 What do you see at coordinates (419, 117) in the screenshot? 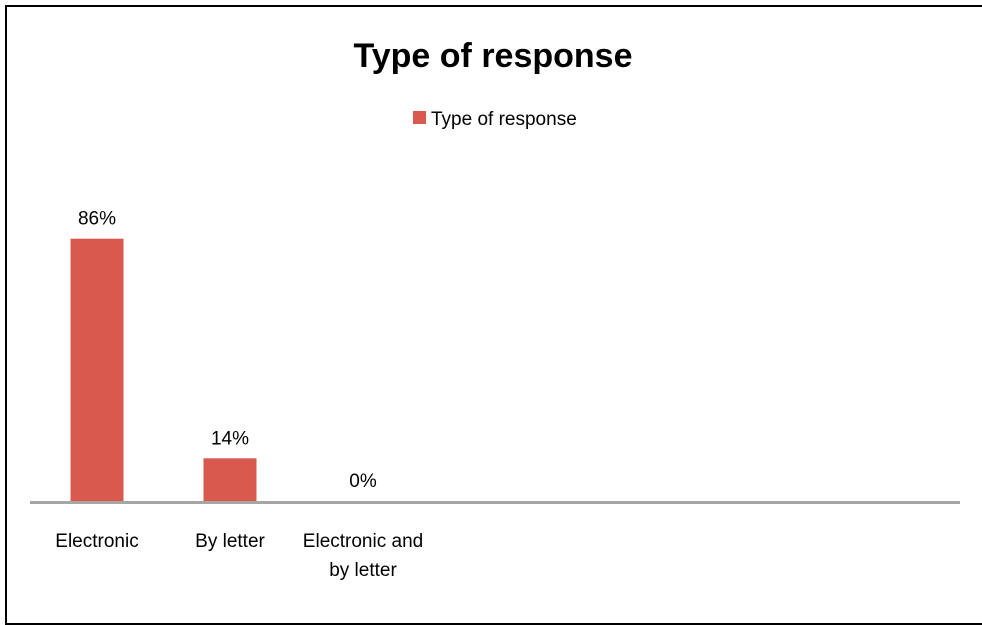
I see `legend-swatch` at bounding box center [419, 117].